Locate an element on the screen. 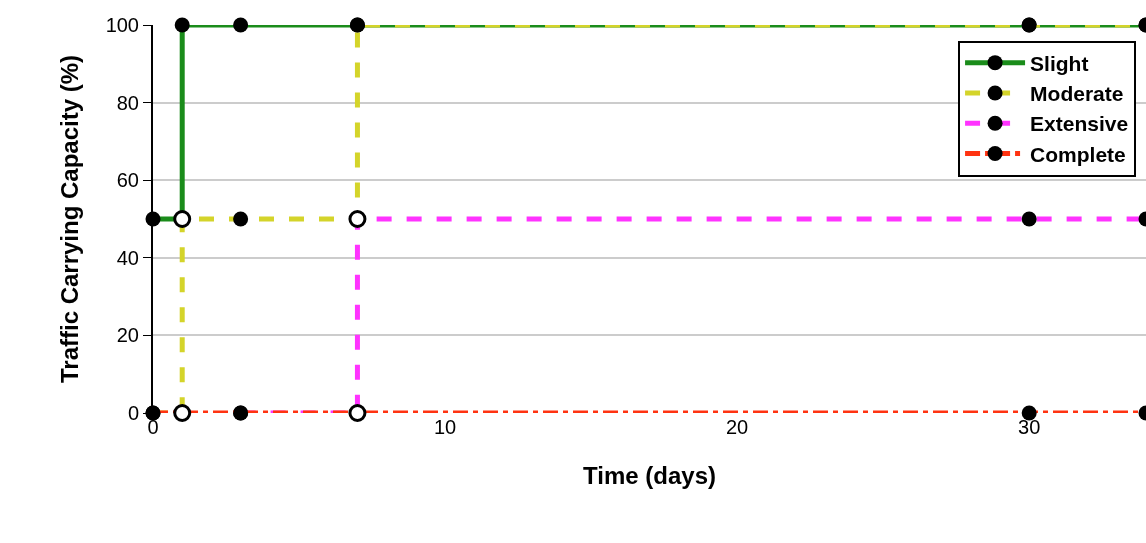  y-tick-label: 0 is located at coordinates (133, 413).